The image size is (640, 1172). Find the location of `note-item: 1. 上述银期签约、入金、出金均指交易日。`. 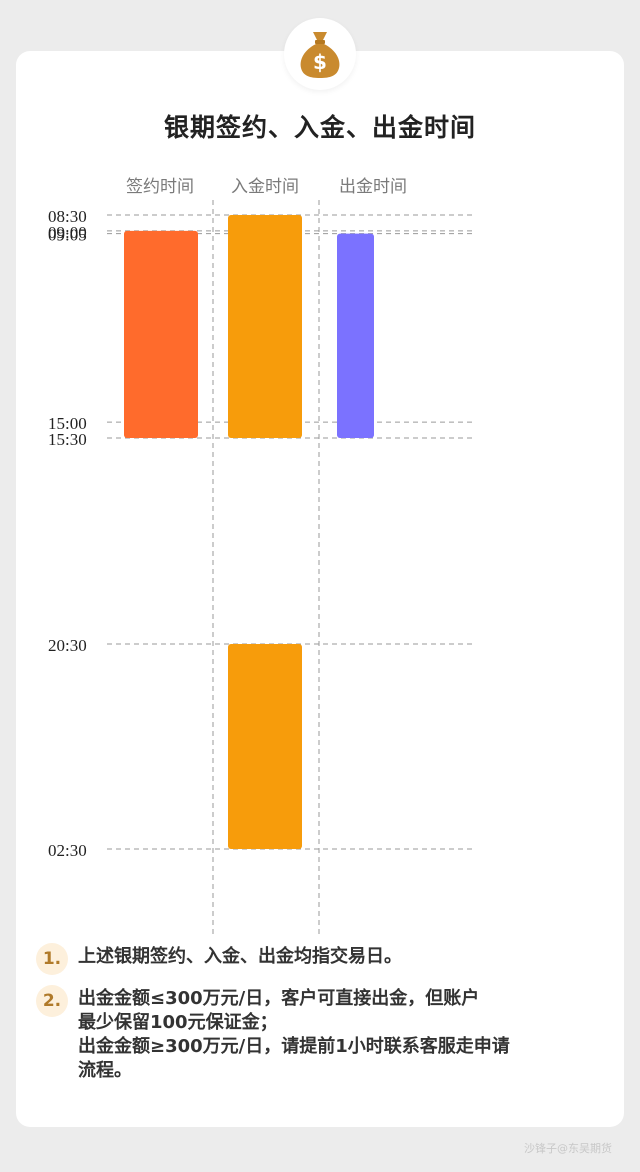

note-item: 1. 上述银期签约、入金、出金均指交易日。 is located at coordinates (331, 959).